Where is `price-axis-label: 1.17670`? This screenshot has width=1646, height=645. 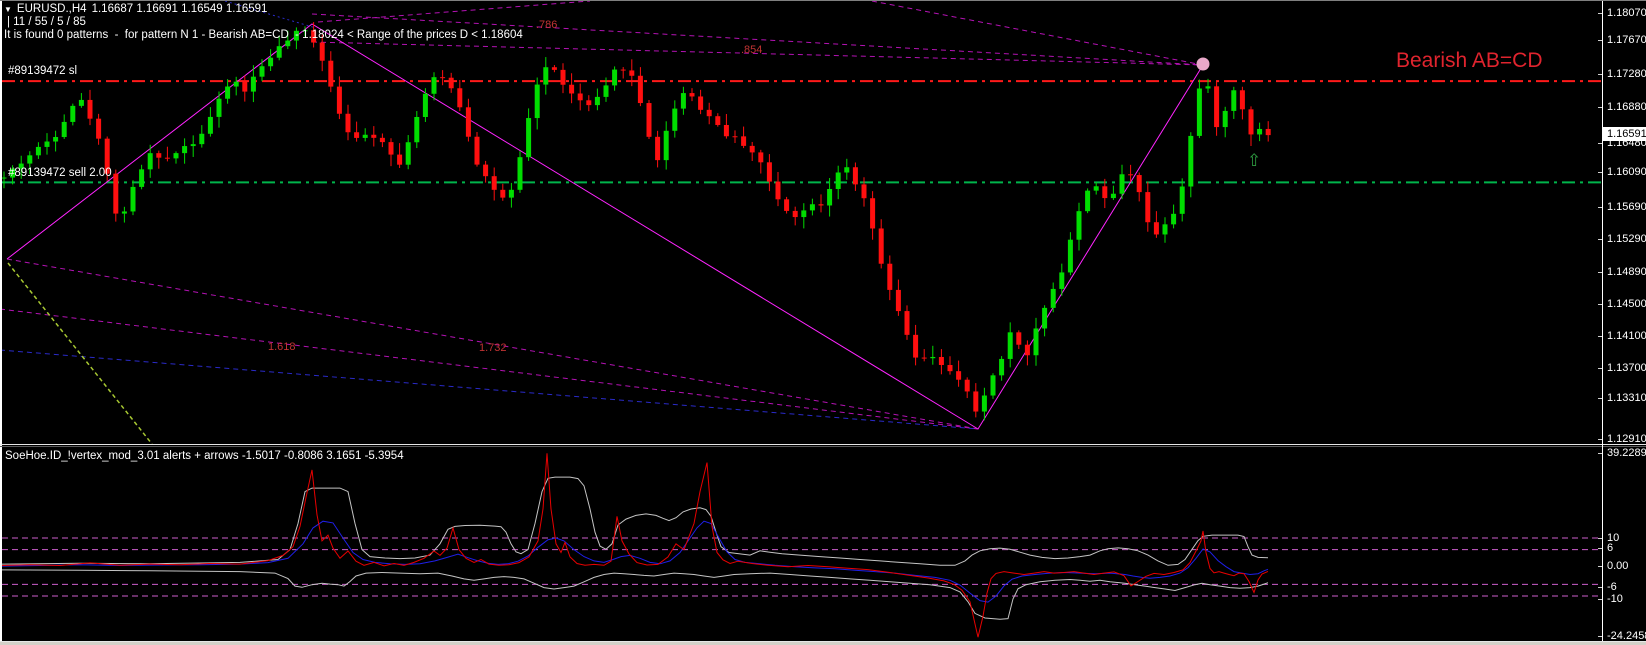
price-axis-label: 1.17670 is located at coordinates (1626, 40).